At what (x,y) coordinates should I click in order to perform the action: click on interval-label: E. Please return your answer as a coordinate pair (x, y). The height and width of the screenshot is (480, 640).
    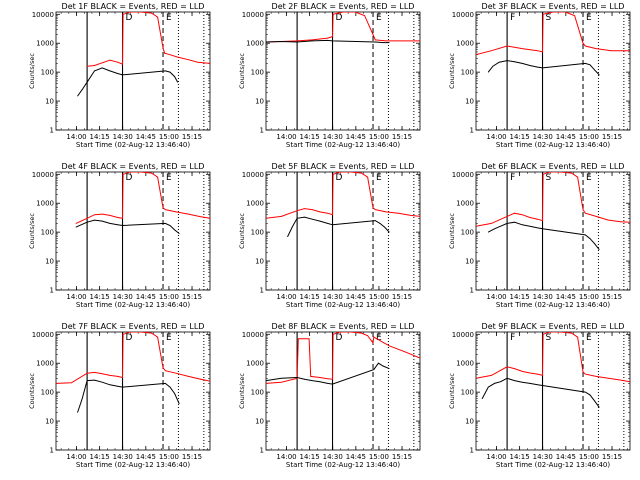
    Looking at the image, I should click on (589, 338).